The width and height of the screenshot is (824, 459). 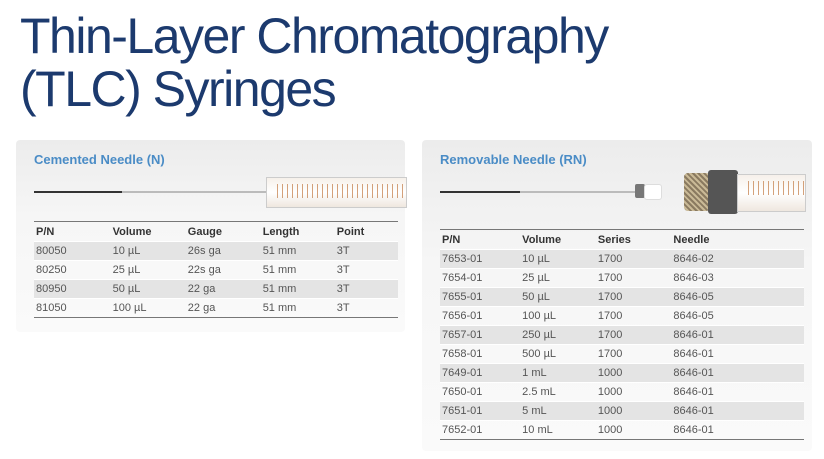 What do you see at coordinates (737, 259) in the screenshot?
I see `table-cell: 8646-02` at bounding box center [737, 259].